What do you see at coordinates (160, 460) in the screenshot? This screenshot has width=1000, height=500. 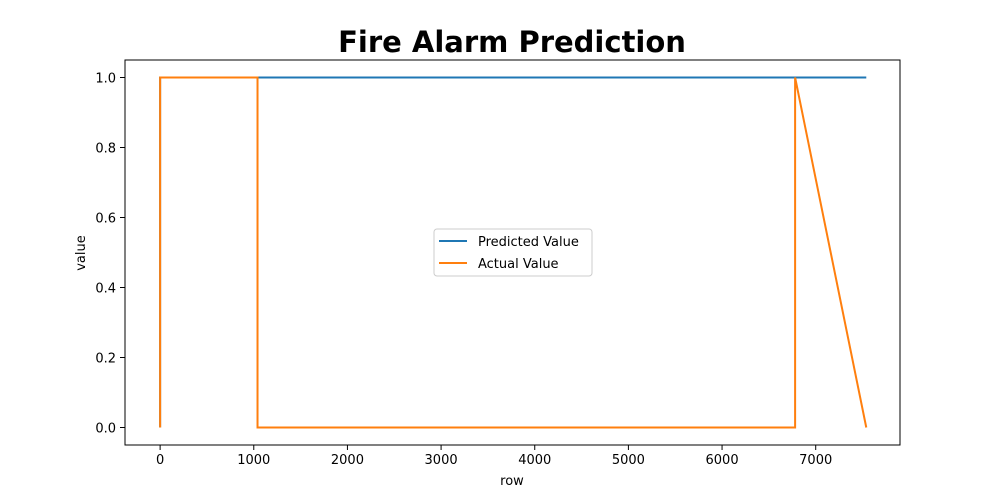 I see `x-tick-label: 0` at bounding box center [160, 460].